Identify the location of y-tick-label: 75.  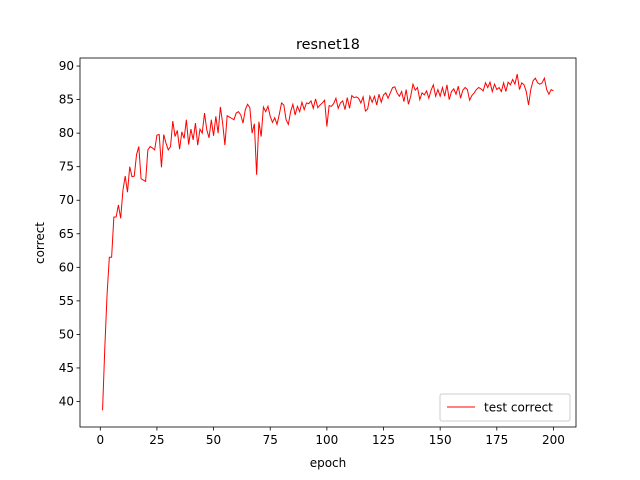
(66, 167).